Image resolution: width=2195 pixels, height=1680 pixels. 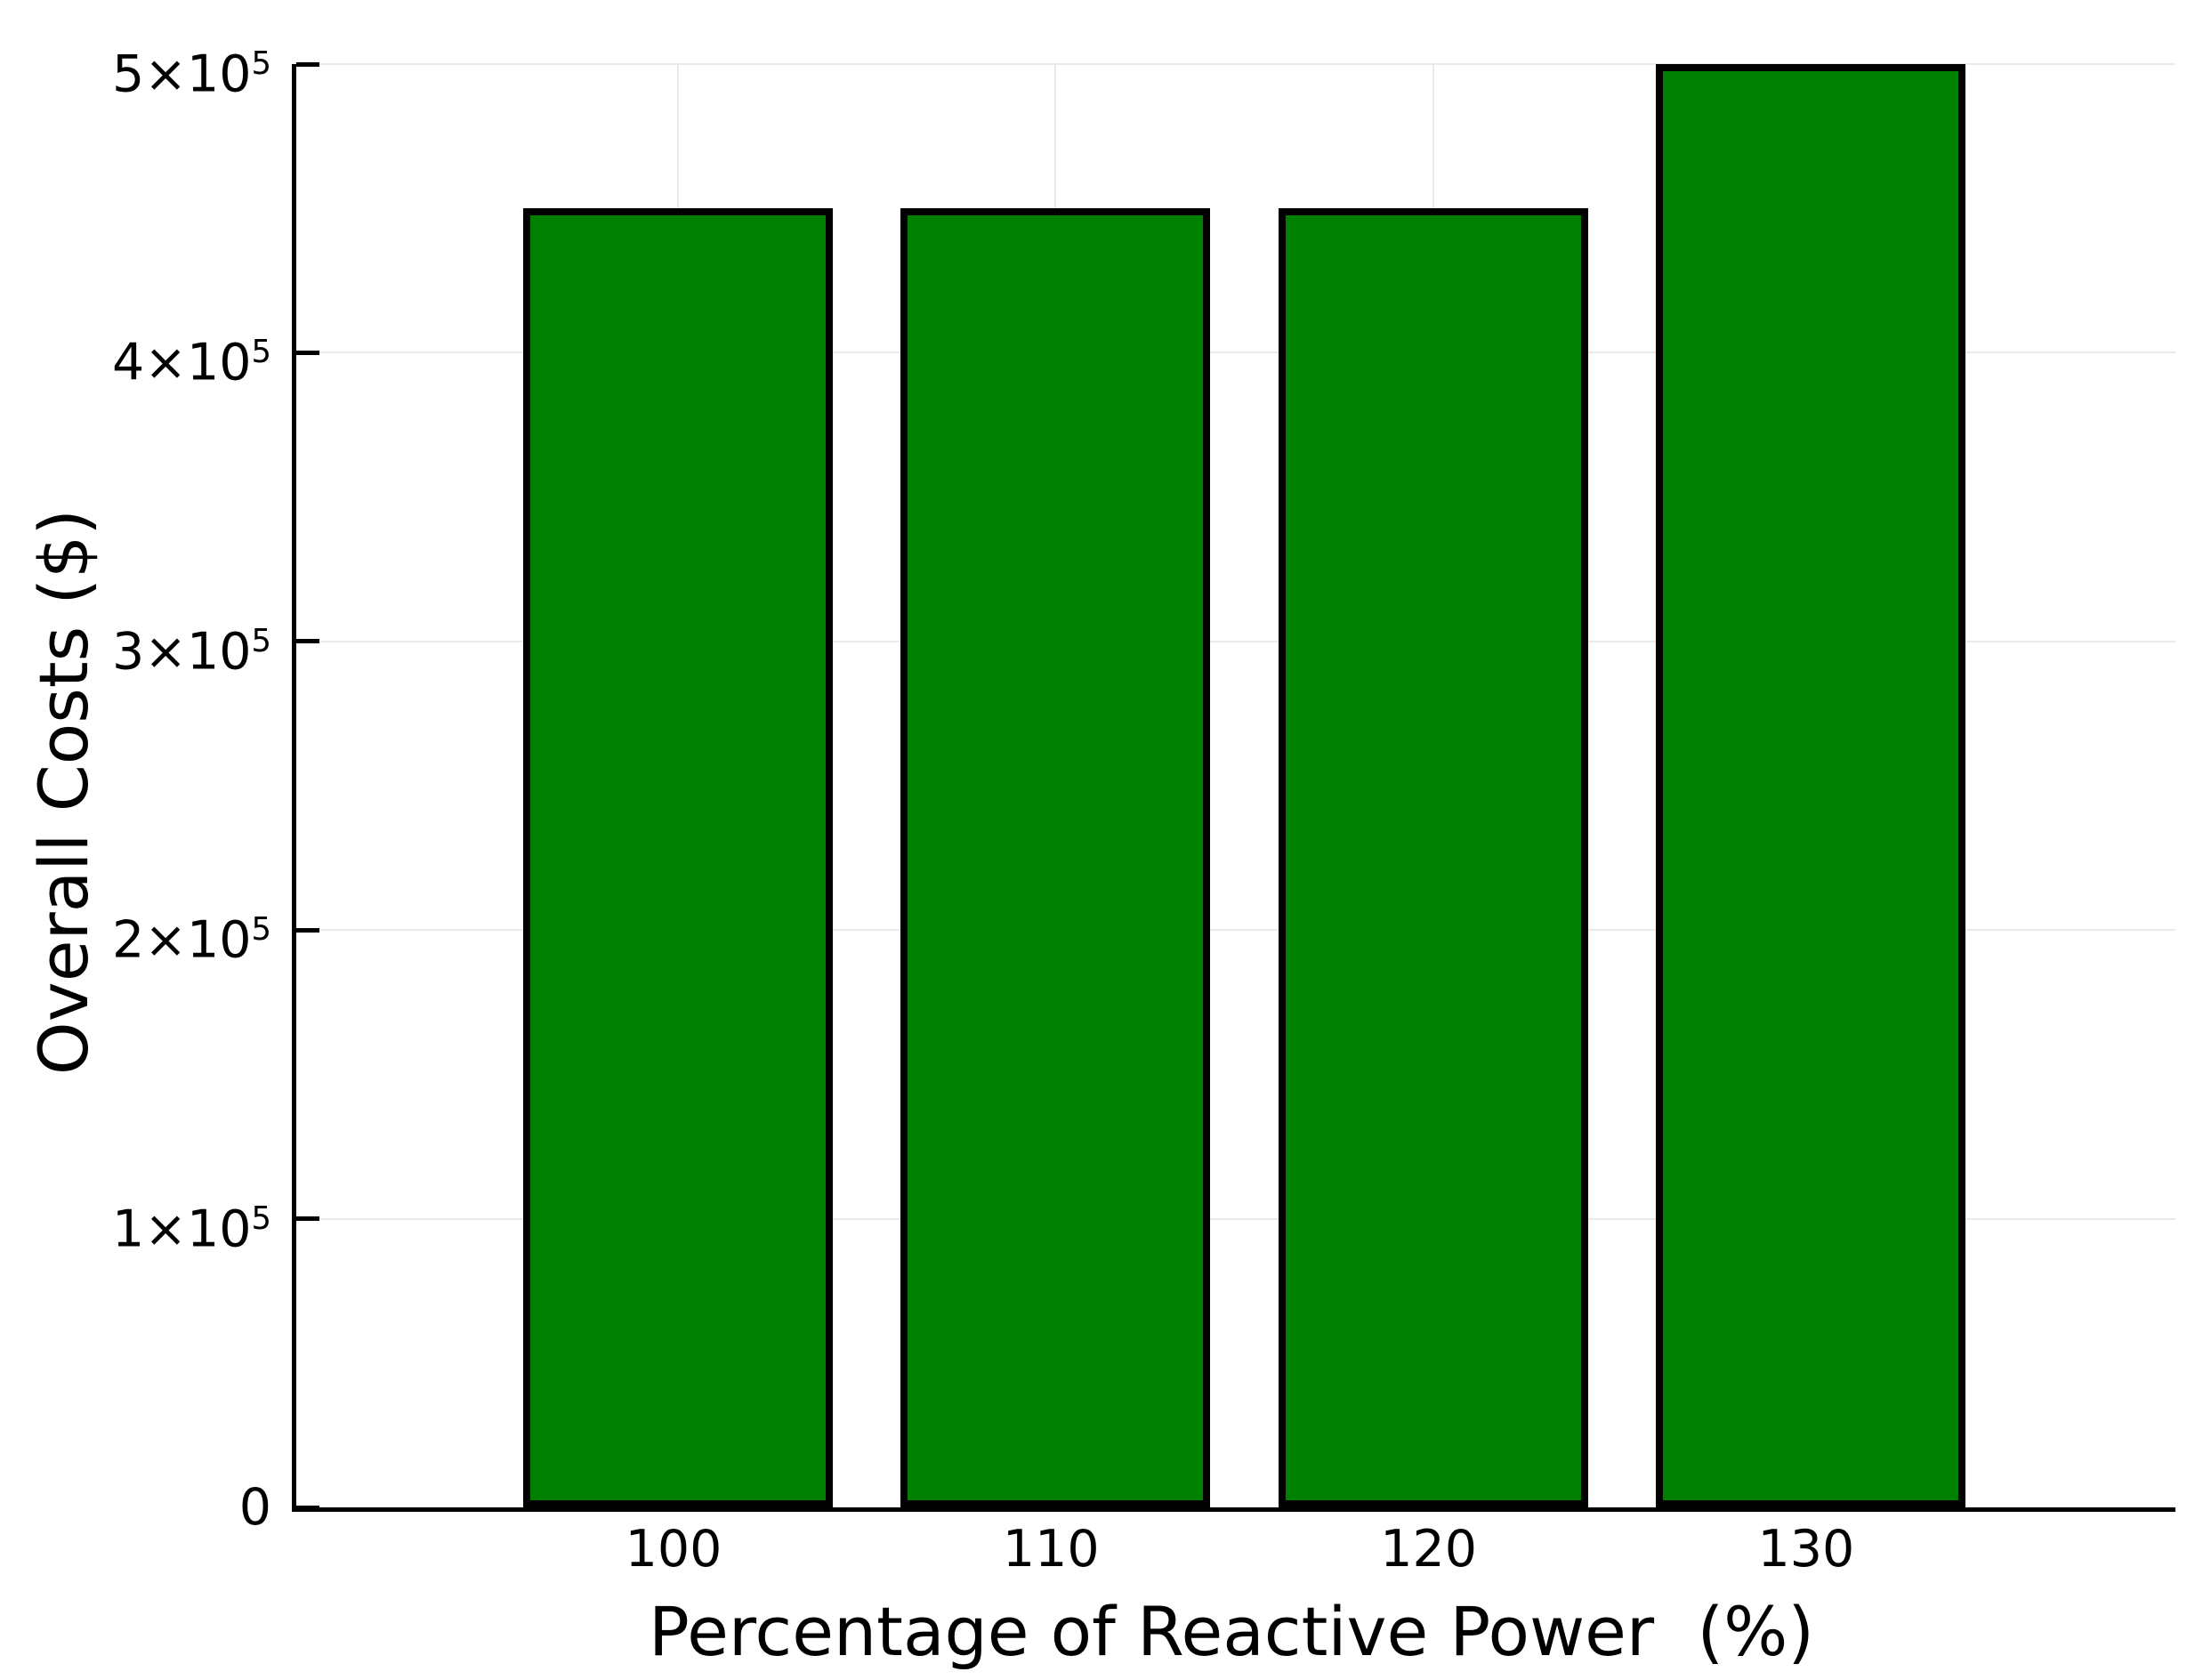 I want to click on y-tick-label-300000: 3×105, so click(x=135, y=646).